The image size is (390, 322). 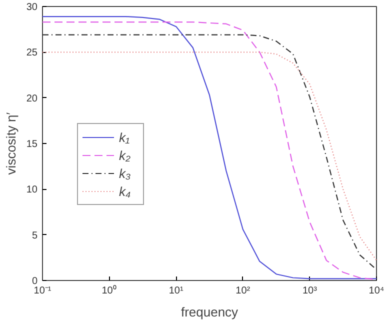 I want to click on y-tick-label: 10, so click(x=32, y=190).